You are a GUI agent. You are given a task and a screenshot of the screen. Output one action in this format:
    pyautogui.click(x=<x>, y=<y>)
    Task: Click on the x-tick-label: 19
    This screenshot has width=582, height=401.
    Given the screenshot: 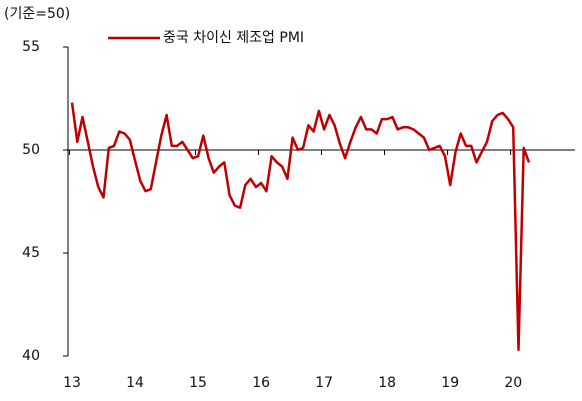 What is the action you would take?
    pyautogui.click(x=450, y=383)
    